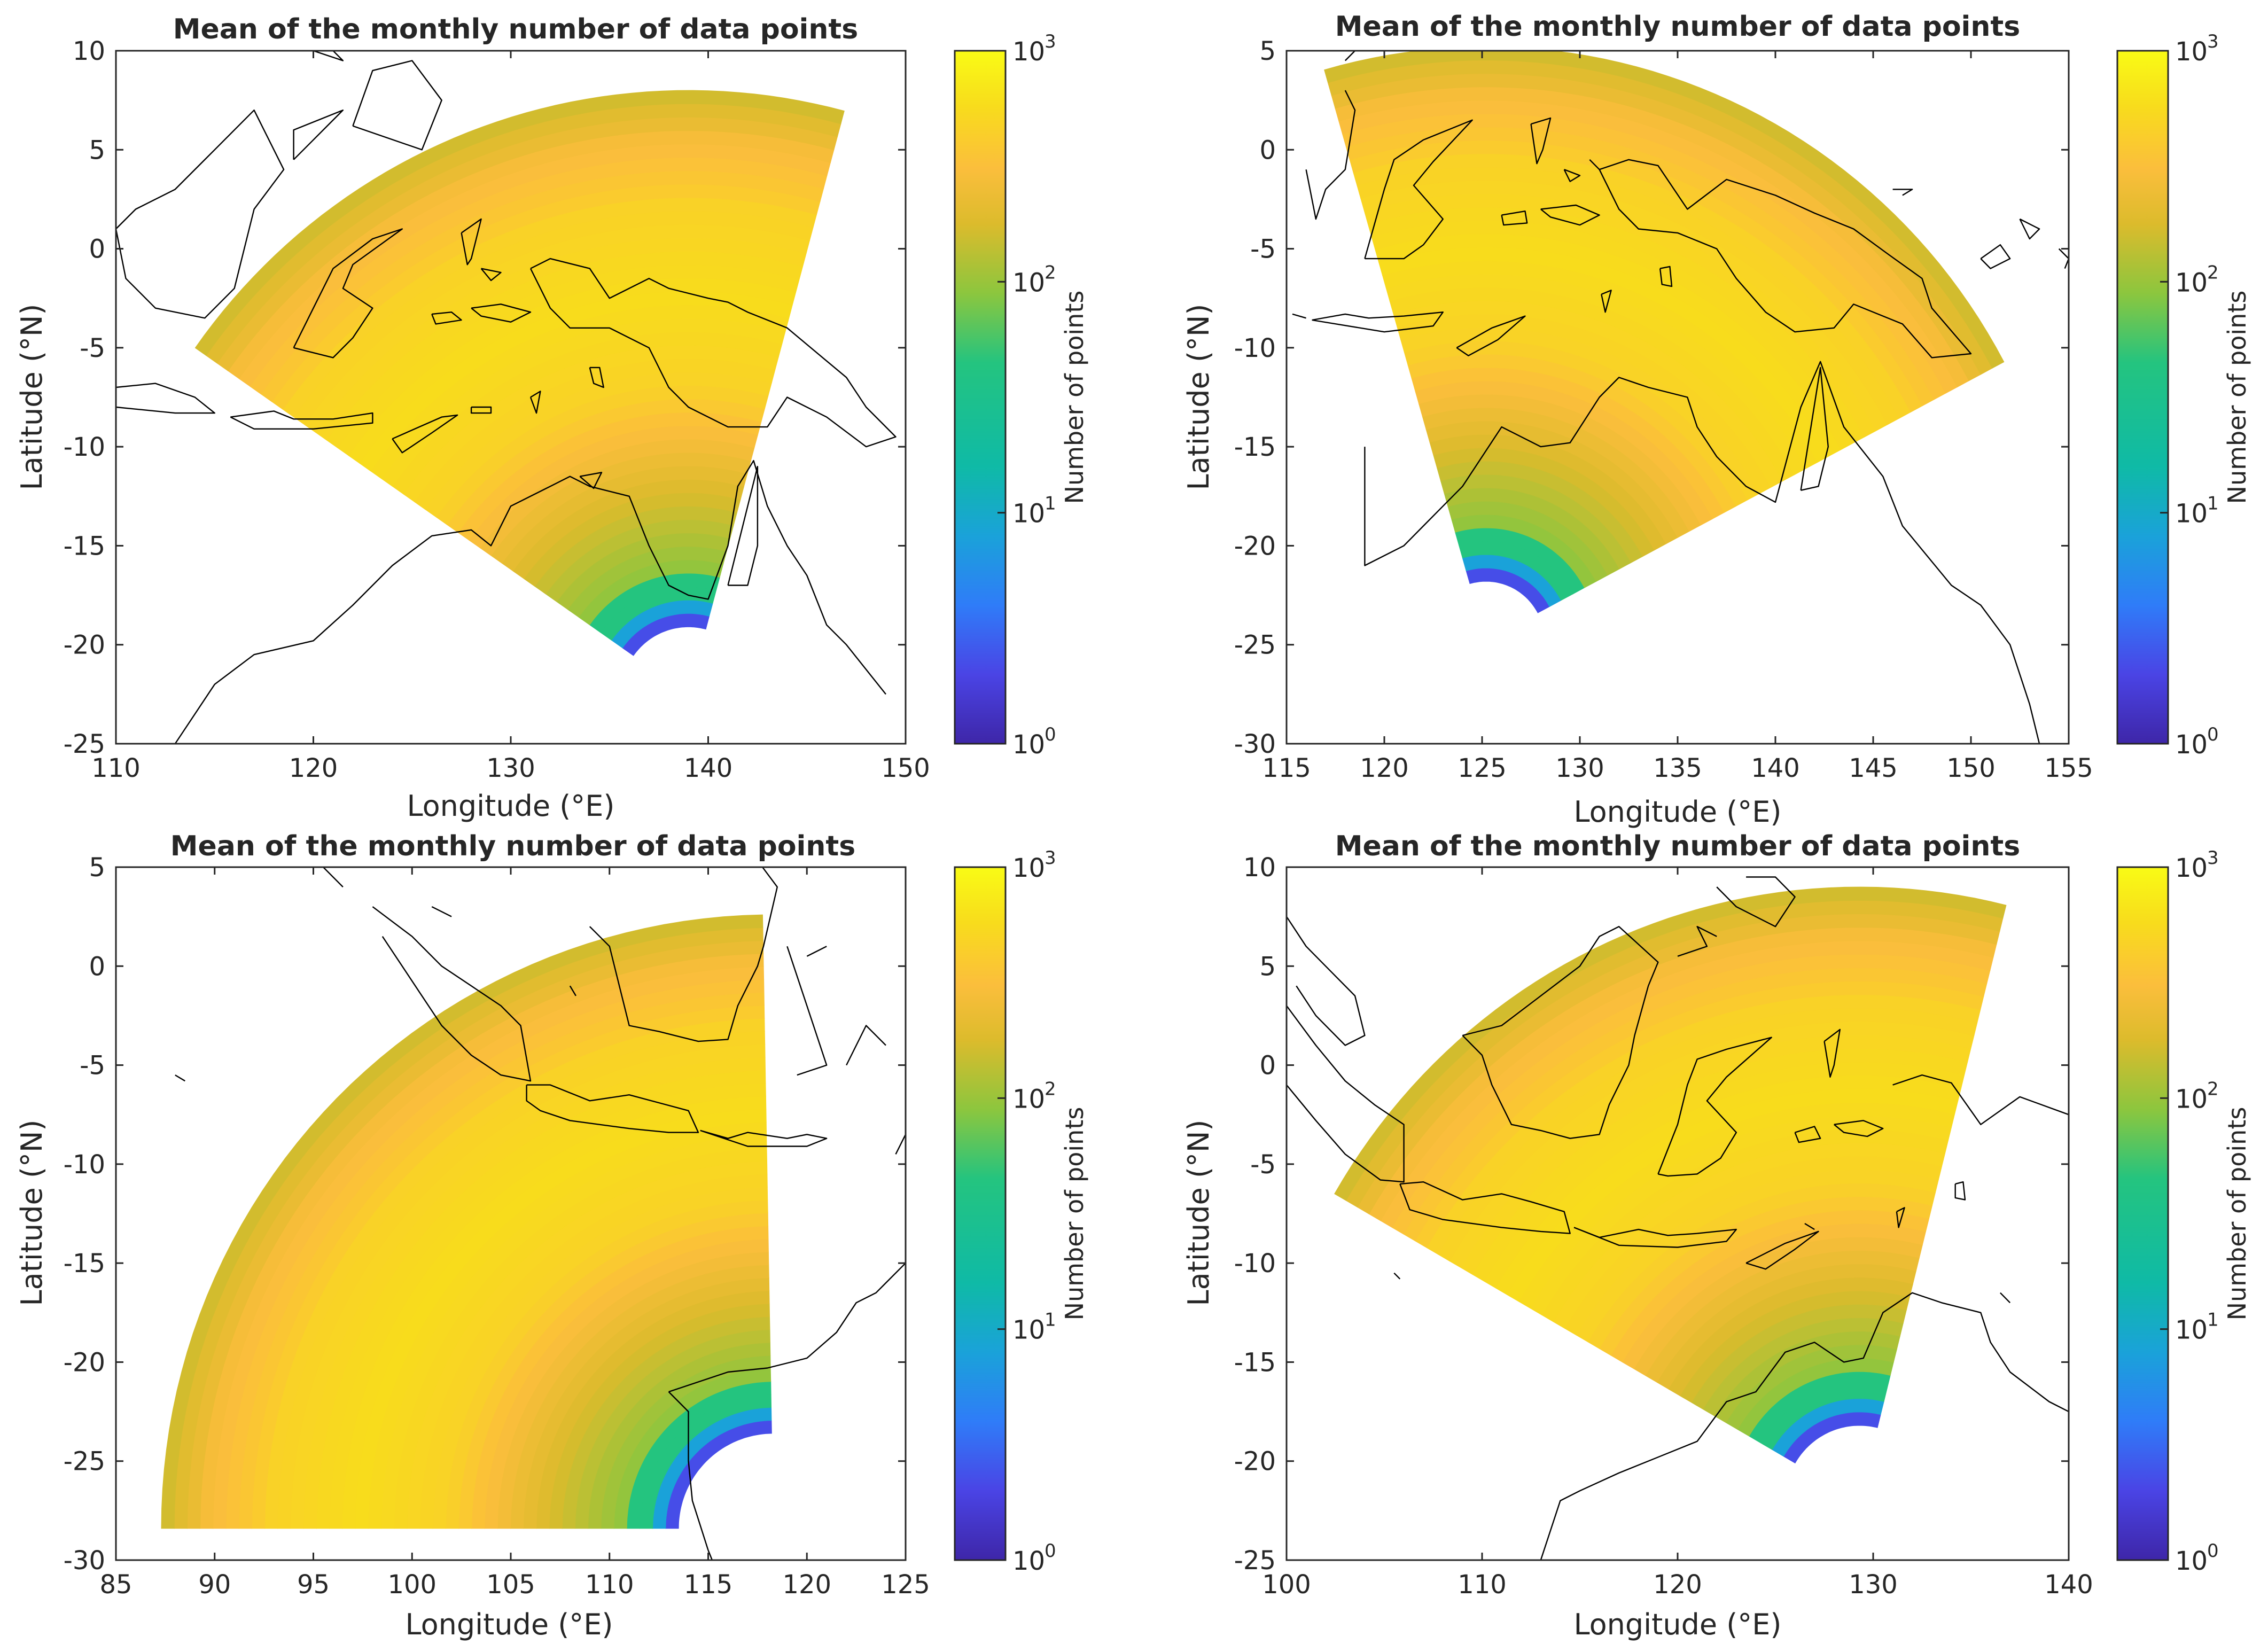  Describe the element at coordinates (2213, 272) in the screenshot. I see `colorbar-tick-exponent: 2` at that location.